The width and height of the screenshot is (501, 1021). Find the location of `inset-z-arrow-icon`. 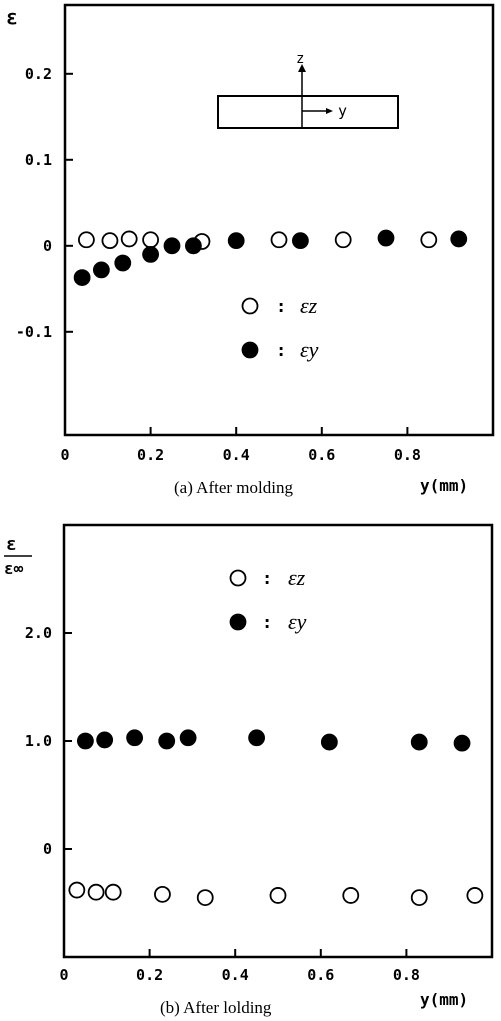

inset-z-arrow-icon is located at coordinates (302, 68).